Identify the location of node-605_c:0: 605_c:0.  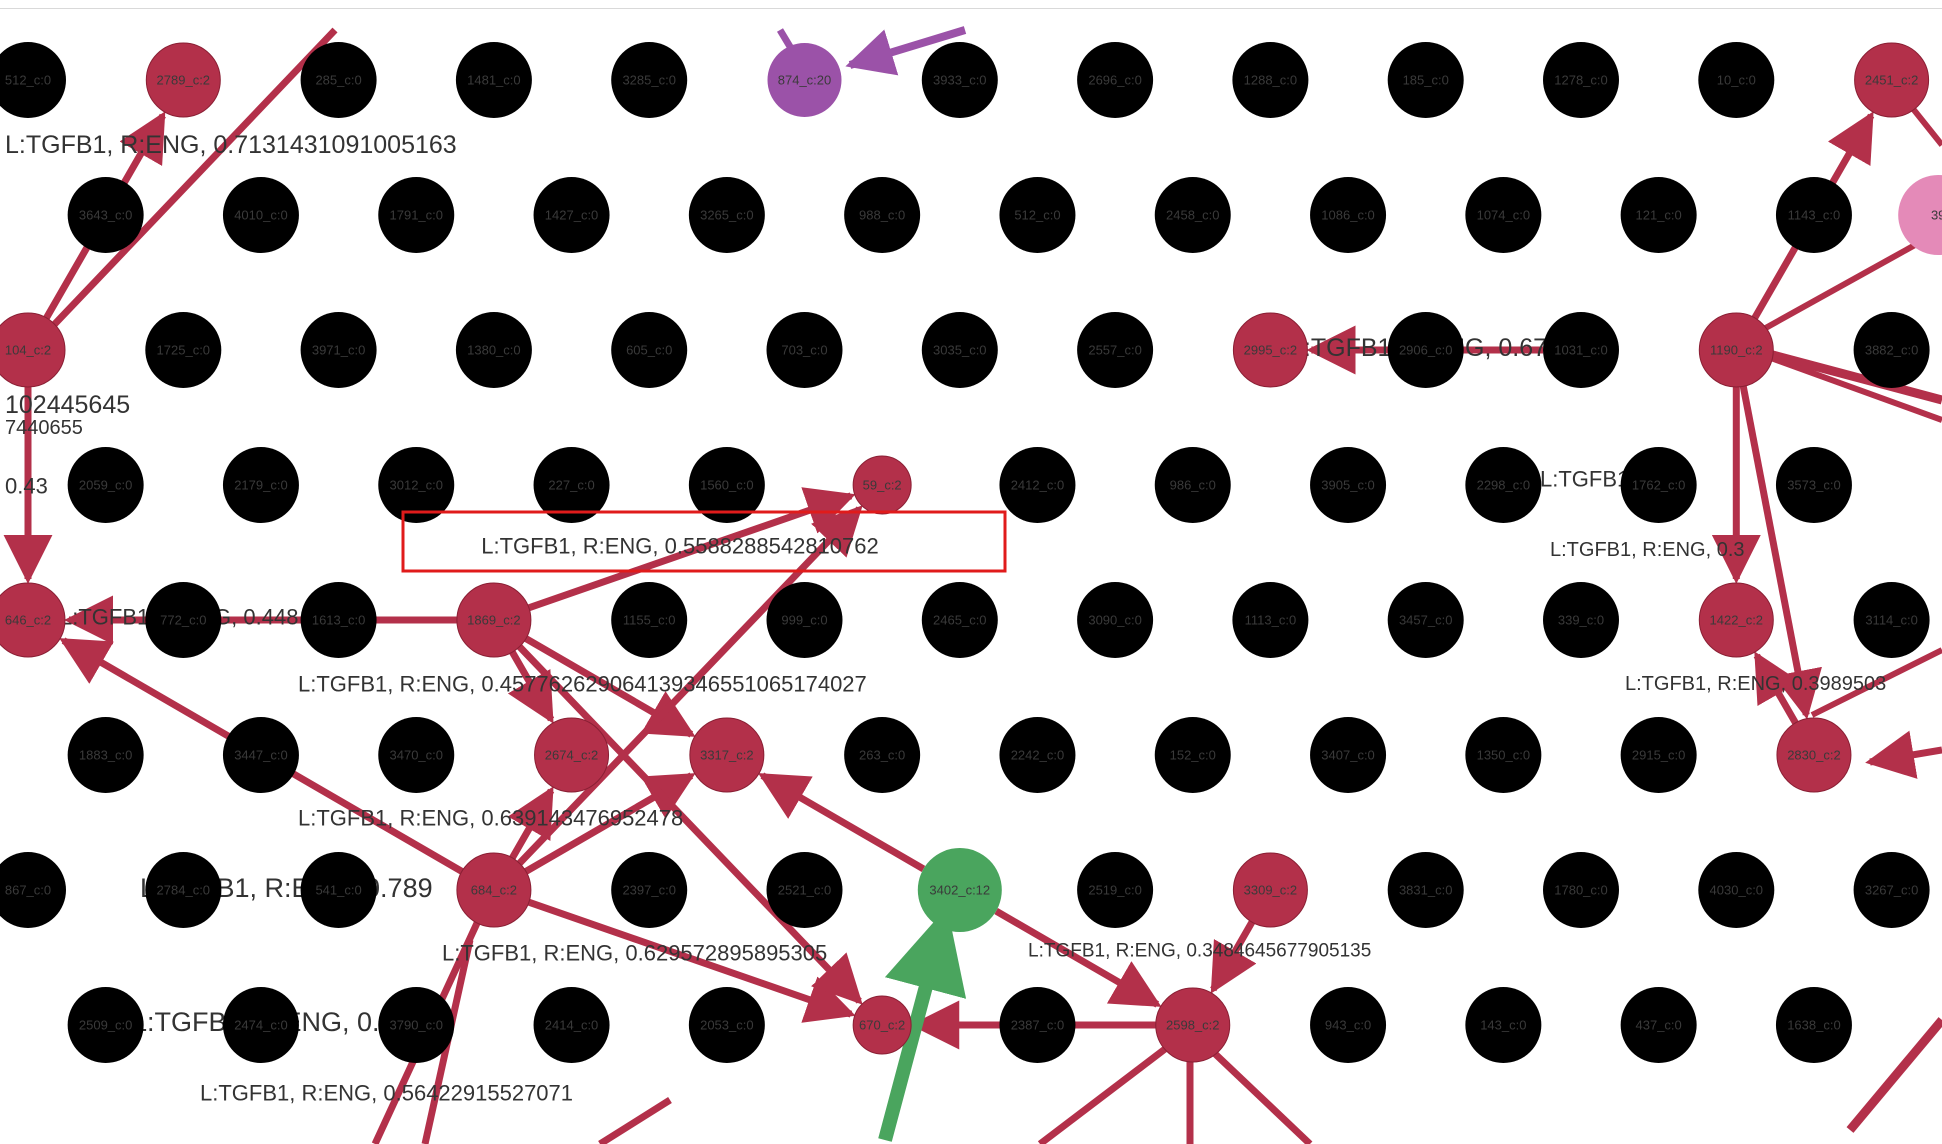
(649, 350).